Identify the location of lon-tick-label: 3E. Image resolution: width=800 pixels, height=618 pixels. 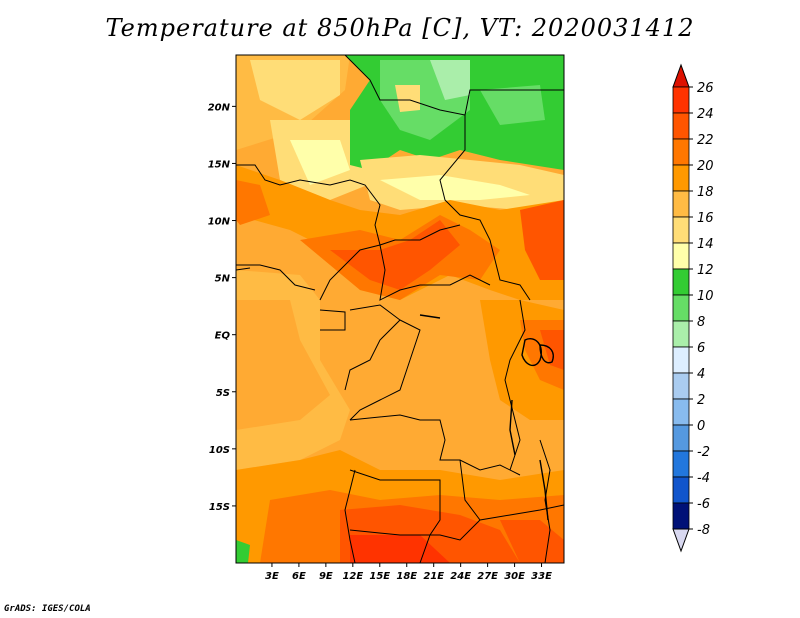
(272, 576).